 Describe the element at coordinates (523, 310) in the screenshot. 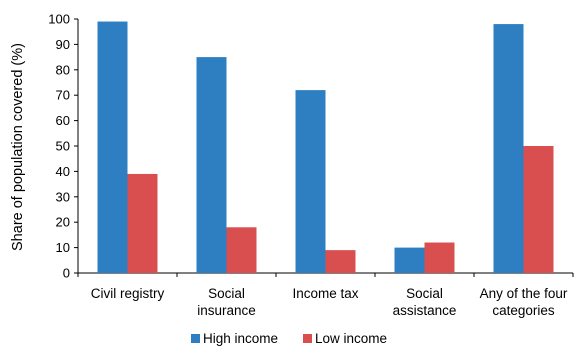

I see `x-category-label: categories` at that location.